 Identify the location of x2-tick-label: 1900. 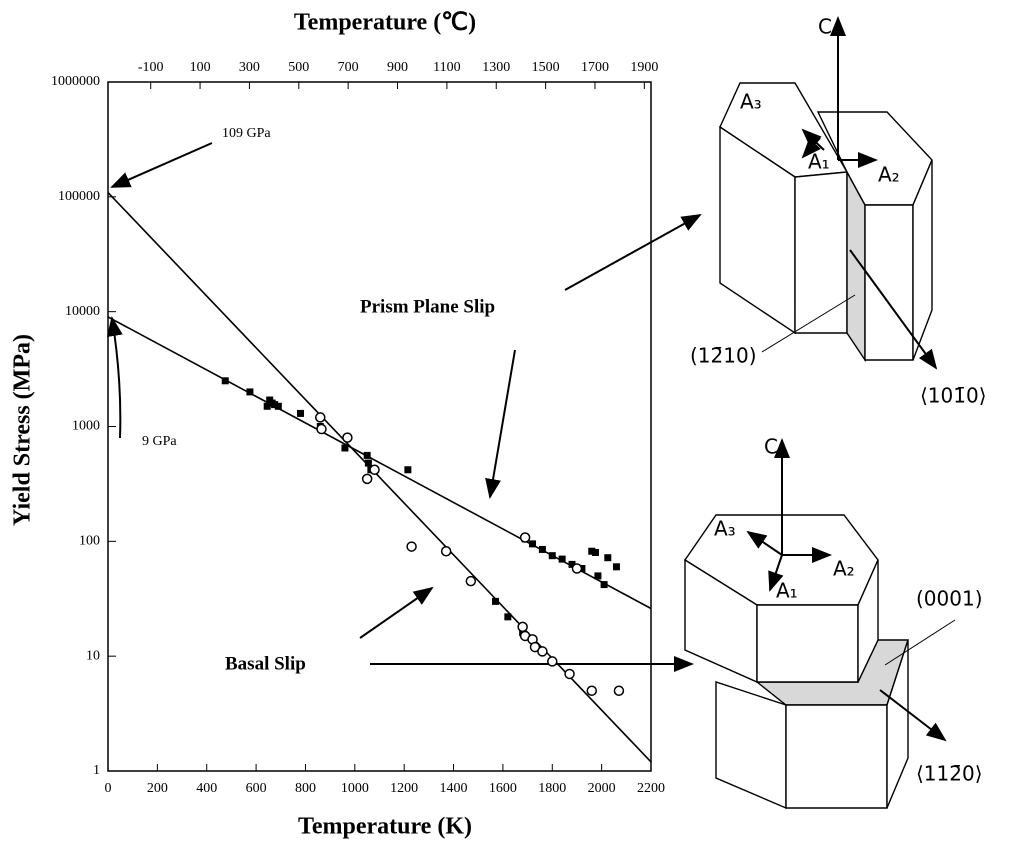
(644, 67).